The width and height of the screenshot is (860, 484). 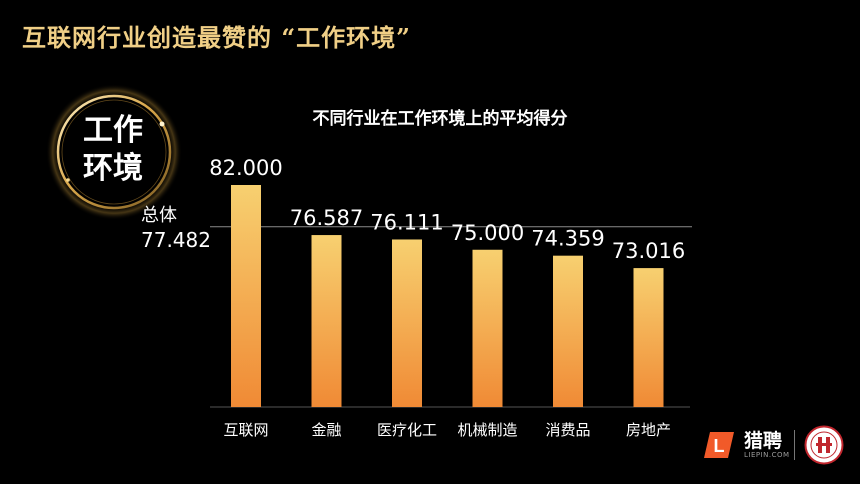 I want to click on badge-ring, so click(x=114, y=152).